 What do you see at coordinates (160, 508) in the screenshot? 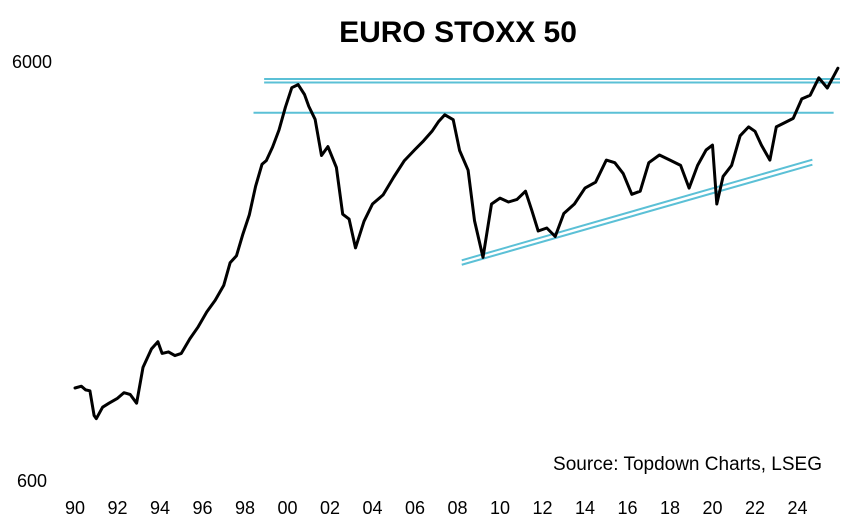
I see `x-tick-label: 94` at bounding box center [160, 508].